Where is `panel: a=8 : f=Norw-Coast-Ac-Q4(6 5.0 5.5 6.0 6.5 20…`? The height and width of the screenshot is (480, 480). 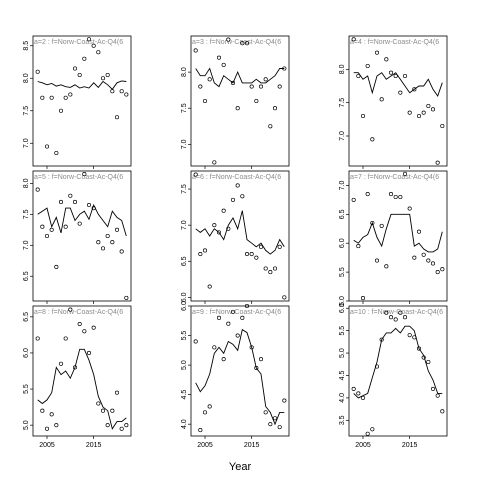
panel: a=8 : f=Norw-Coast-Ac-Q4(6 5.0 5.5 6.0 6.5 20… is located at coordinates (77, 377).